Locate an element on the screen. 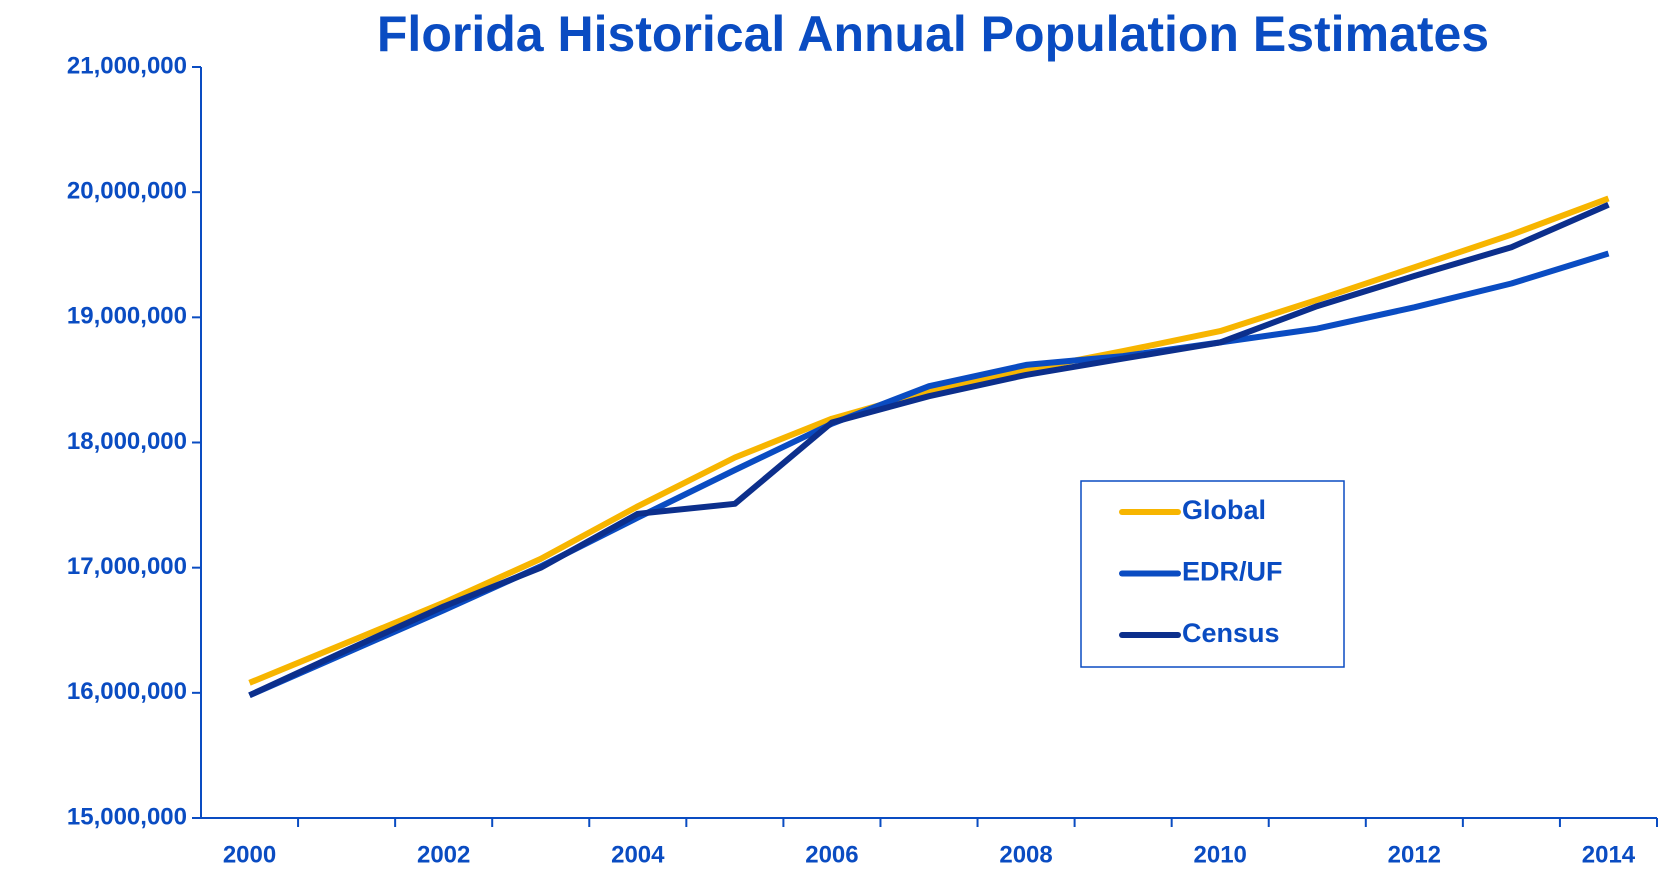 This screenshot has height=874, width=1663. x-tick-label: 2012 is located at coordinates (1414, 854).